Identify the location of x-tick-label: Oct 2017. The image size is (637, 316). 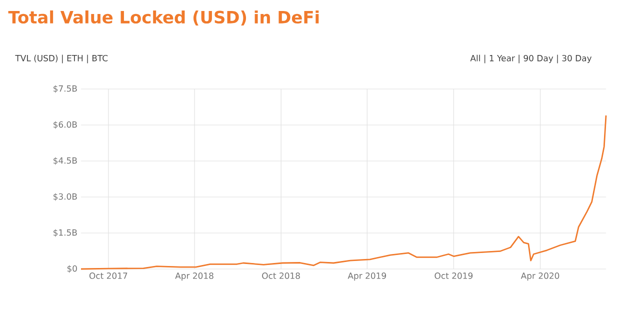
(108, 275).